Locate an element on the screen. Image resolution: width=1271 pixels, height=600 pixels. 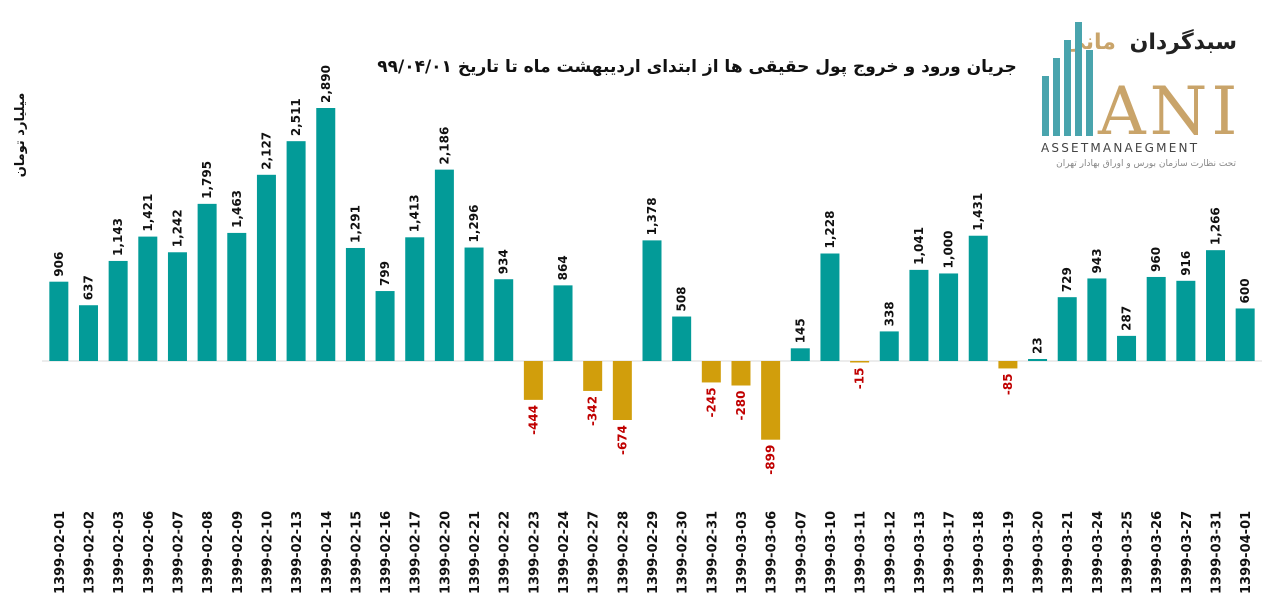
value-label-1399-02-20: 2,186 is located at coordinates (444, 146).